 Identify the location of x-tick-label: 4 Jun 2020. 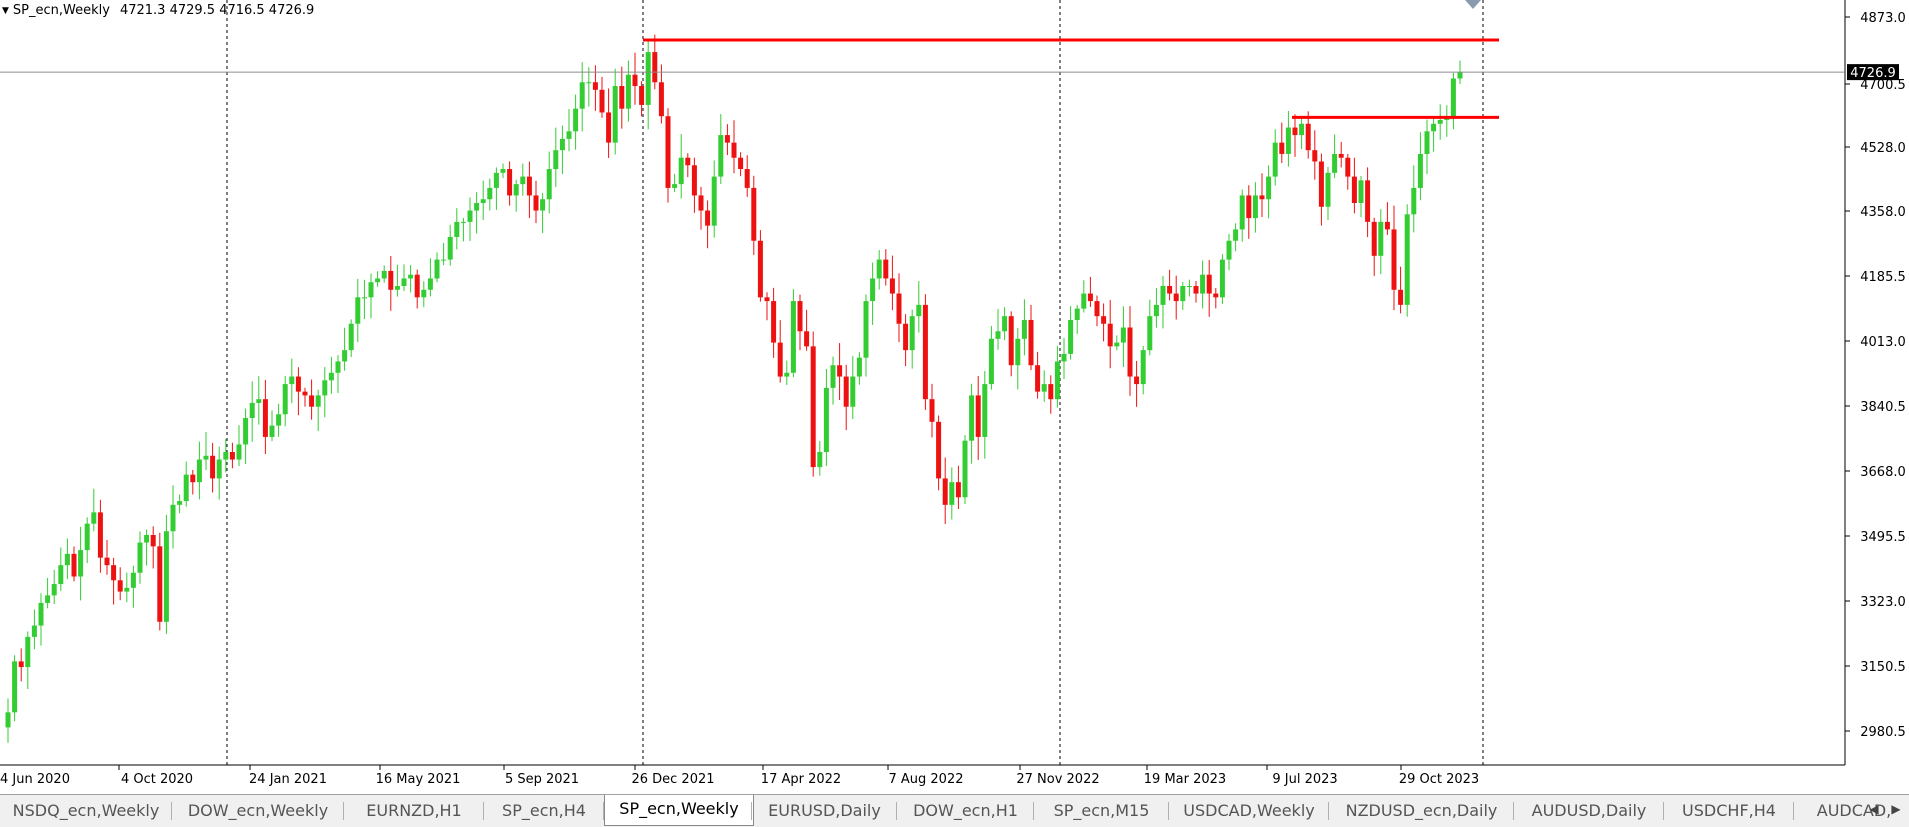
(35, 779).